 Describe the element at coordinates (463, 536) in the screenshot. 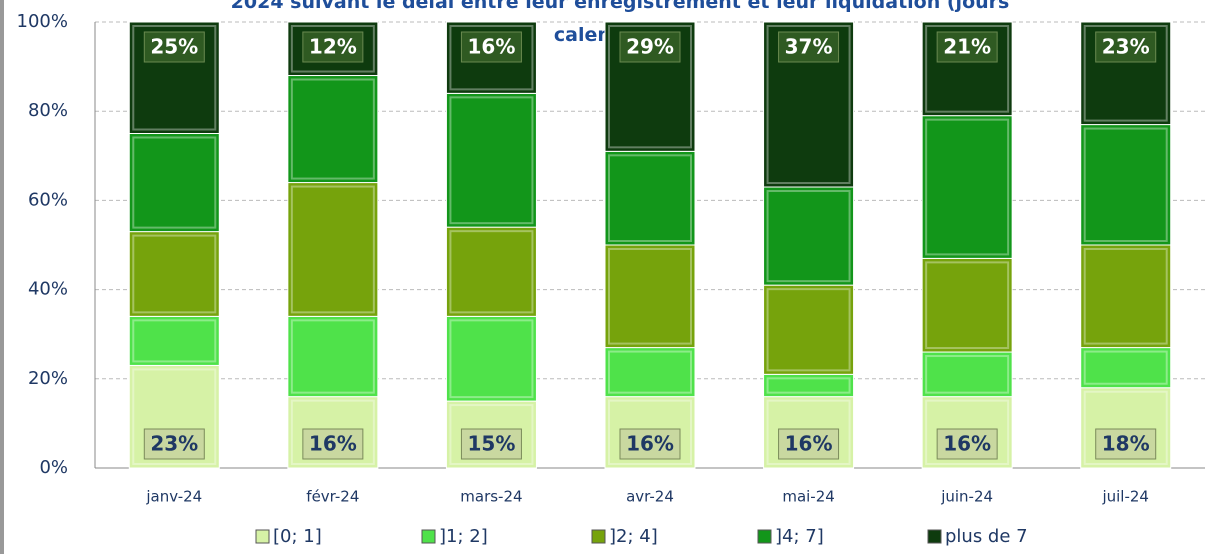

I see `legend-label: ]1; 2]` at that location.